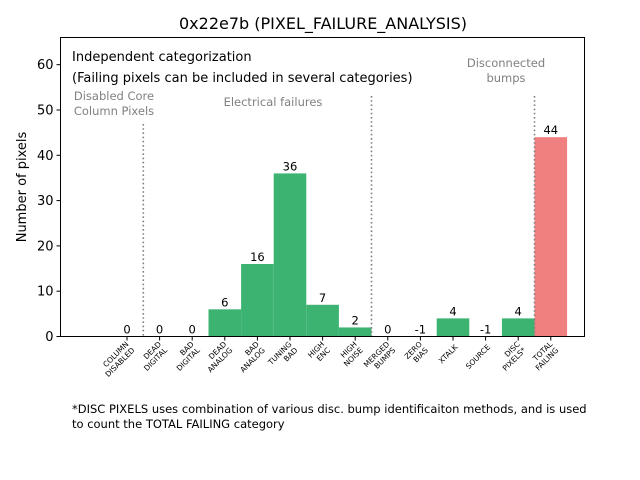 The height and width of the screenshot is (480, 640). Describe the element at coordinates (45, 246) in the screenshot. I see `y-tick-label: 20` at that location.